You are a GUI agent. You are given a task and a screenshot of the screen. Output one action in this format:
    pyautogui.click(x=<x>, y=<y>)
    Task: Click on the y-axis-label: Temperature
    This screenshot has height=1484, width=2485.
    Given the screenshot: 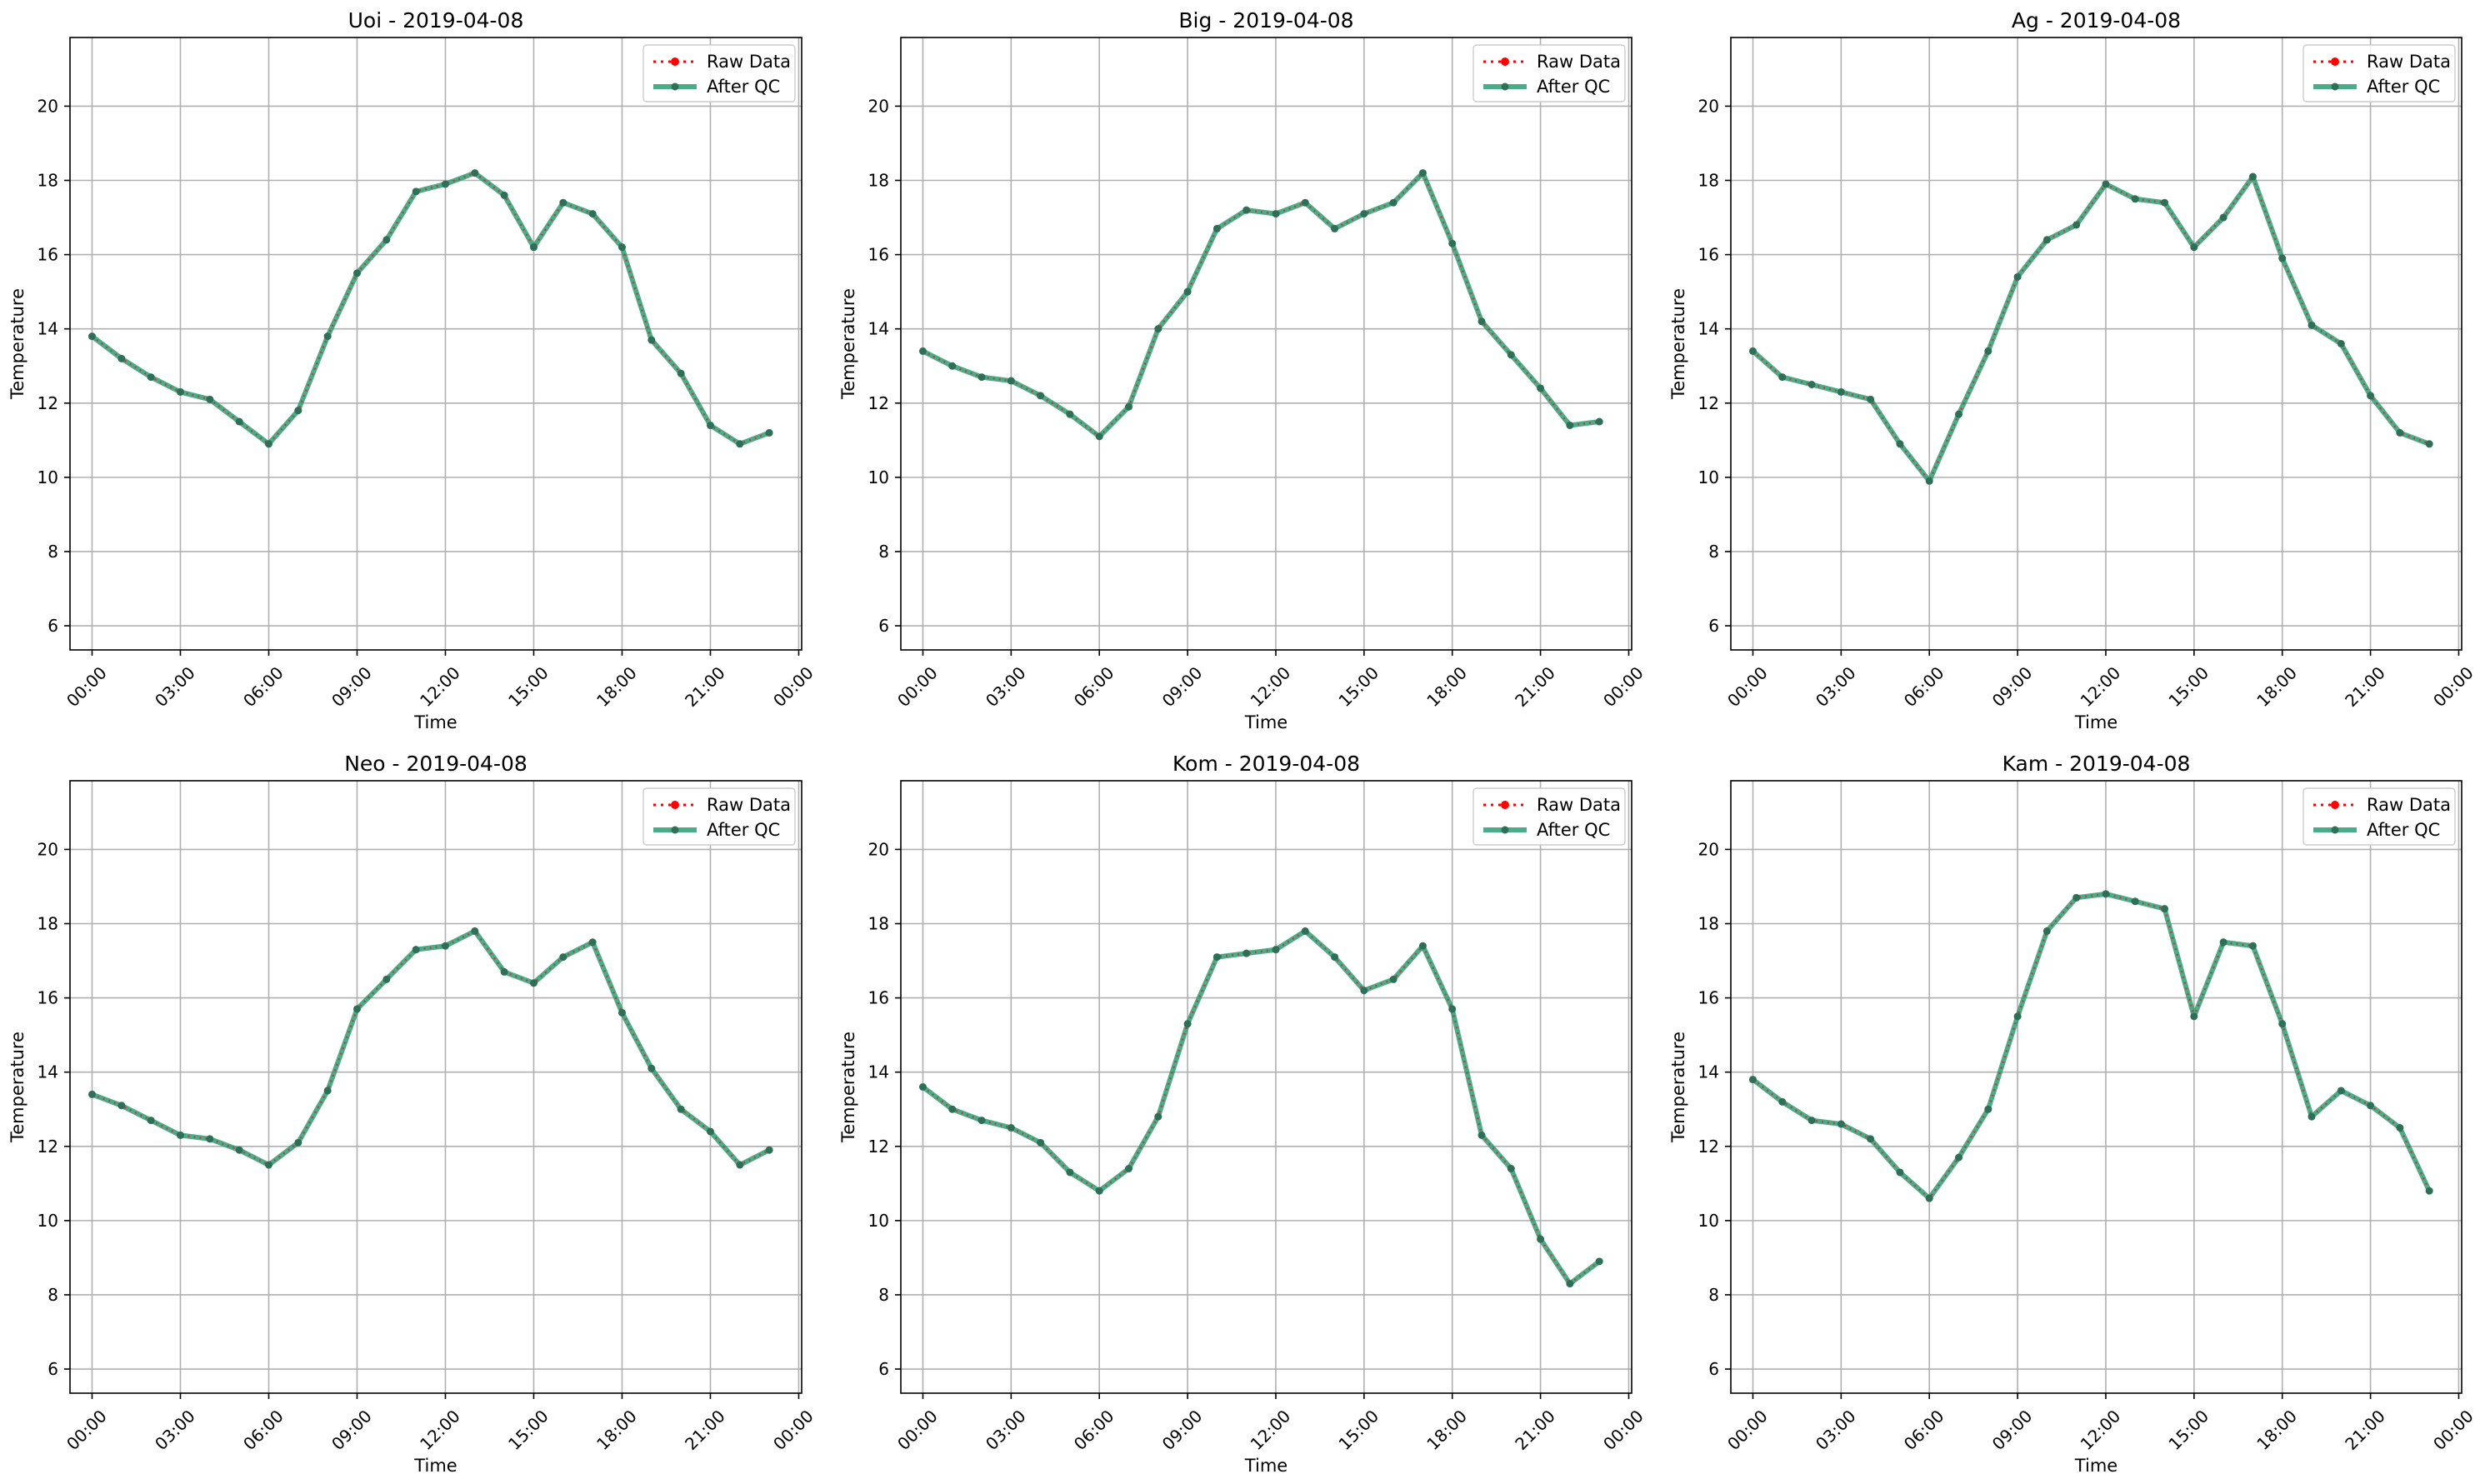 What is the action you would take?
    pyautogui.click(x=1678, y=1088)
    